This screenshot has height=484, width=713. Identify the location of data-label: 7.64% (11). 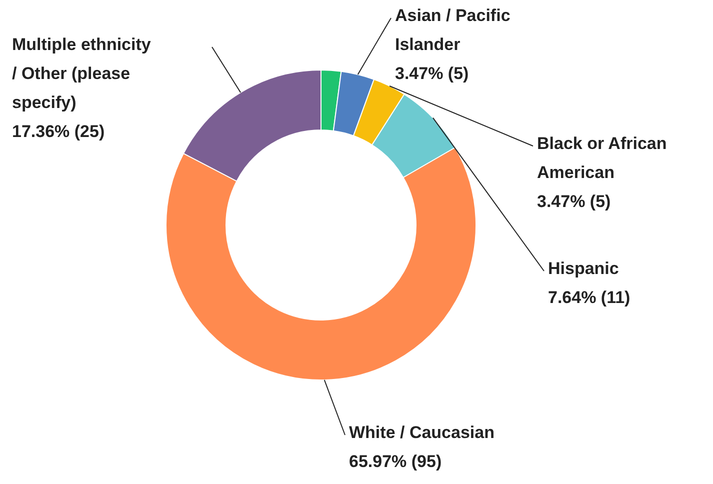
(589, 297).